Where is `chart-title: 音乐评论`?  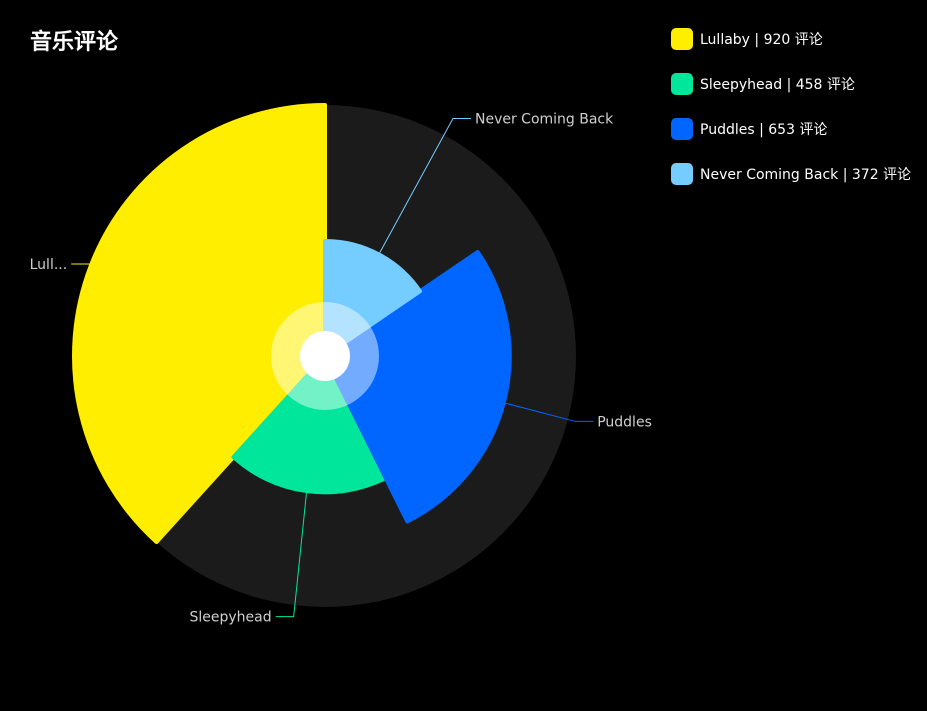 chart-title: 音乐评论 is located at coordinates (74, 42).